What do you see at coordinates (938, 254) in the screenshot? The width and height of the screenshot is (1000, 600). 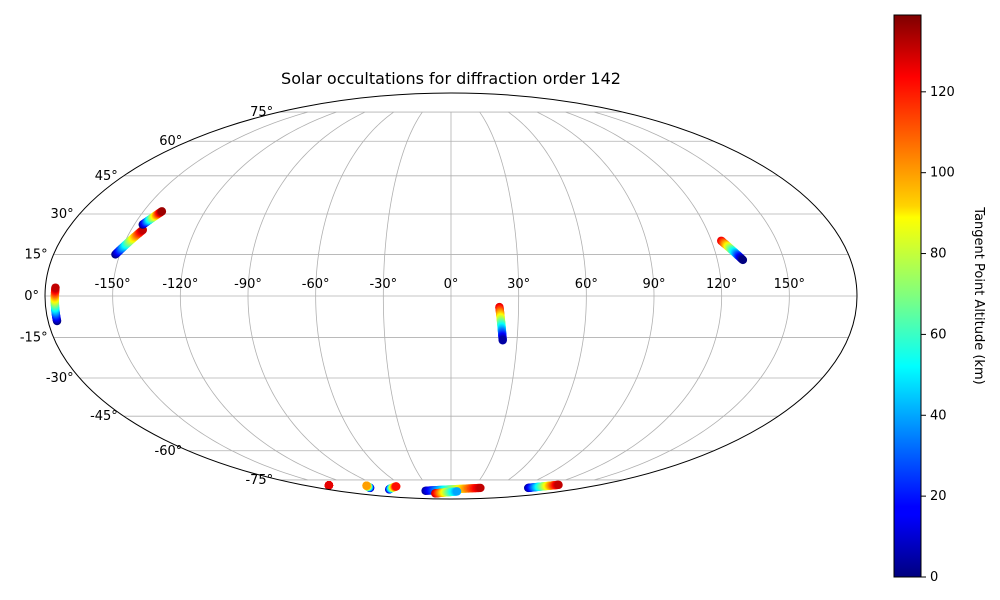 I see `colorbar-tick-label: 80` at bounding box center [938, 254].